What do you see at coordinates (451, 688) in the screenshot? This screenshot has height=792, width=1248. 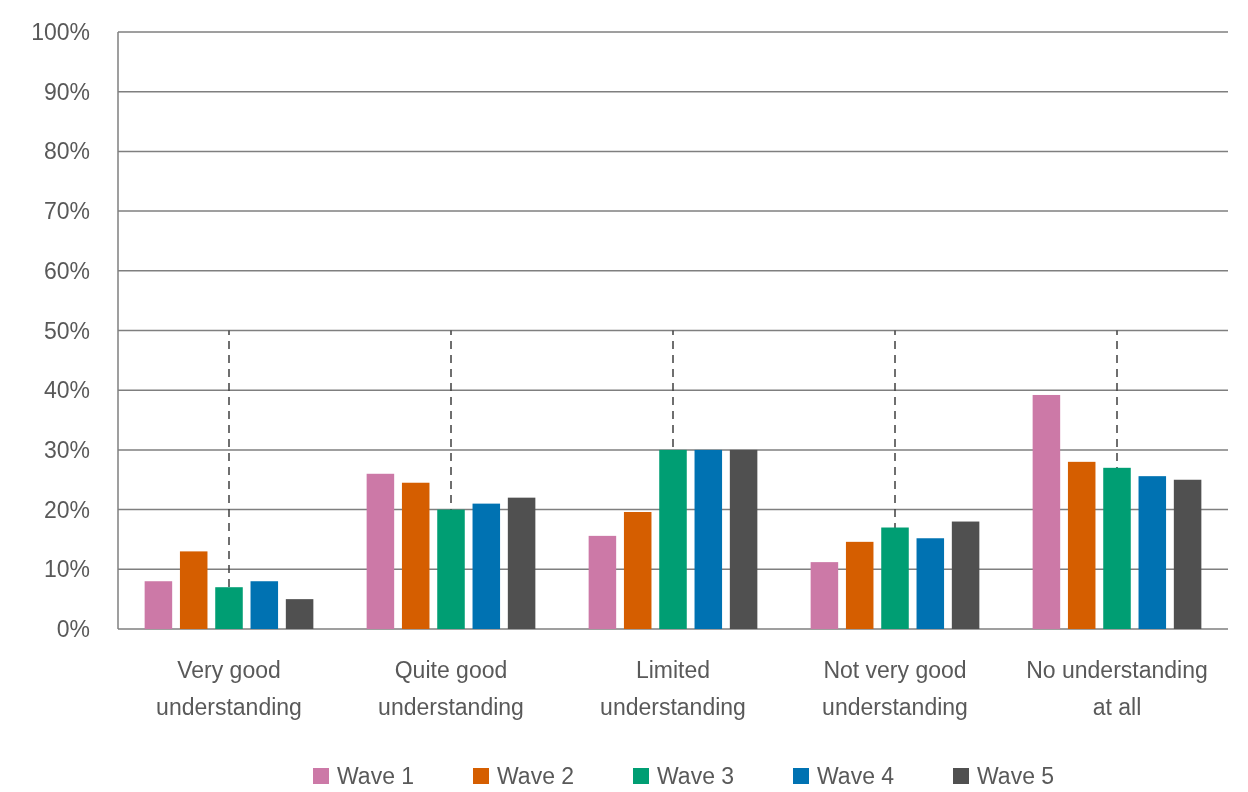 I see `x-tick-label: Quite good understanding` at bounding box center [451, 688].